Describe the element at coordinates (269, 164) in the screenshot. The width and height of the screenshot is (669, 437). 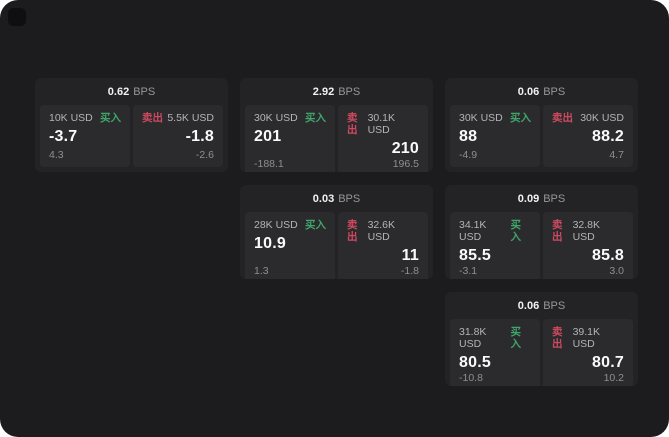
I see `buy-delta: -188.1` at that location.